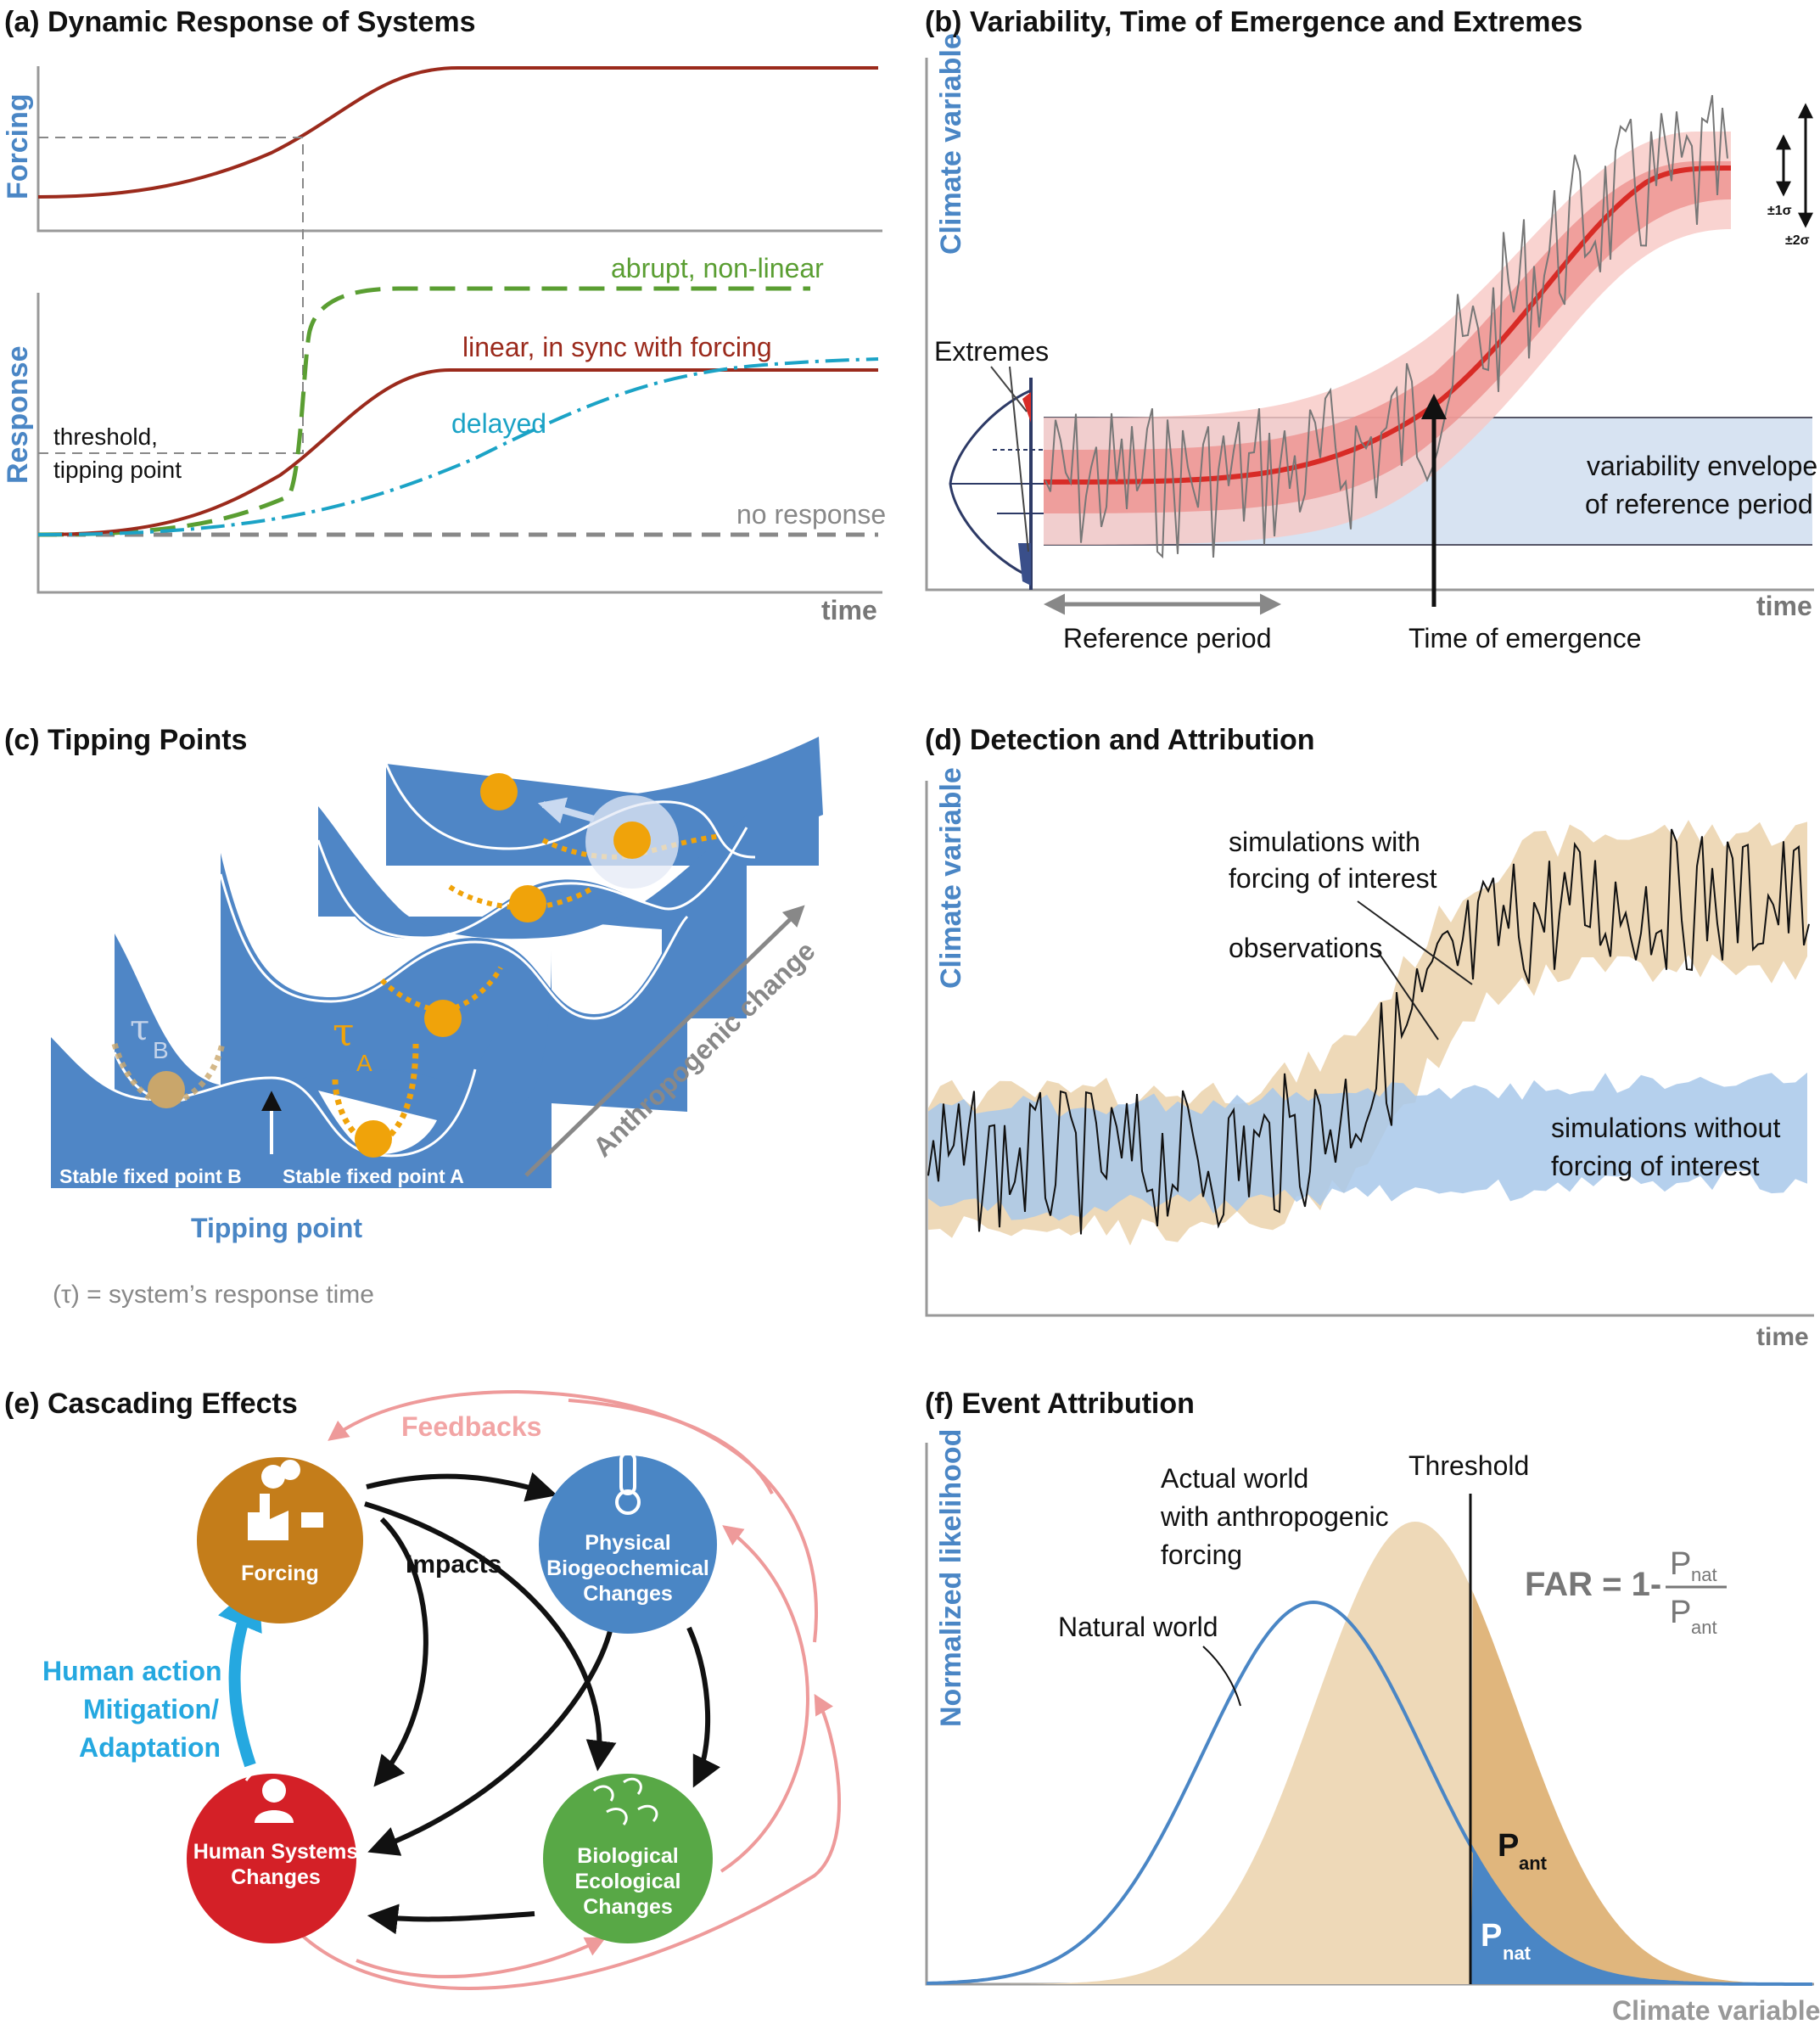  Describe the element at coordinates (1641, 1788) in the screenshot. I see `p-ant-area` at that location.